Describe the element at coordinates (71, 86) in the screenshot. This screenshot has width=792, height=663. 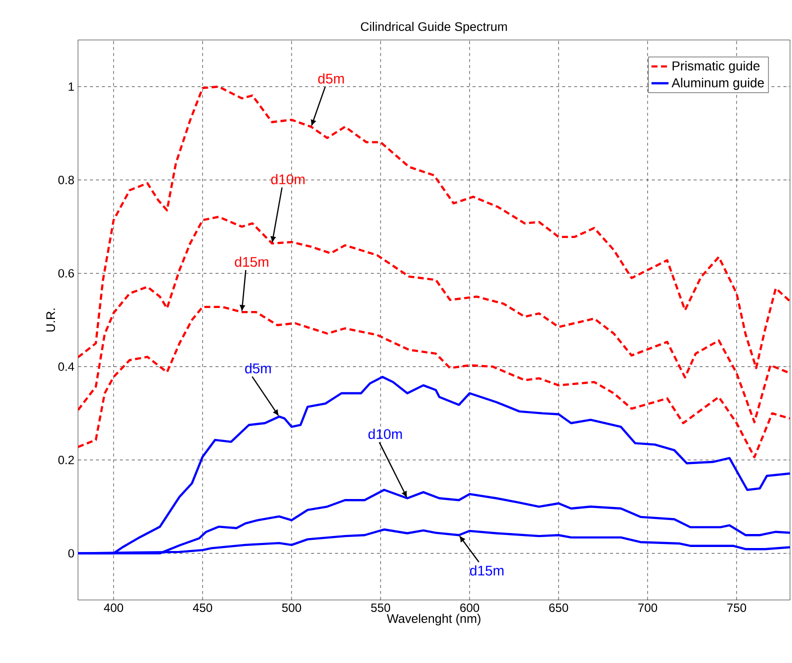
I see `y-tick-label: 1` at that location.